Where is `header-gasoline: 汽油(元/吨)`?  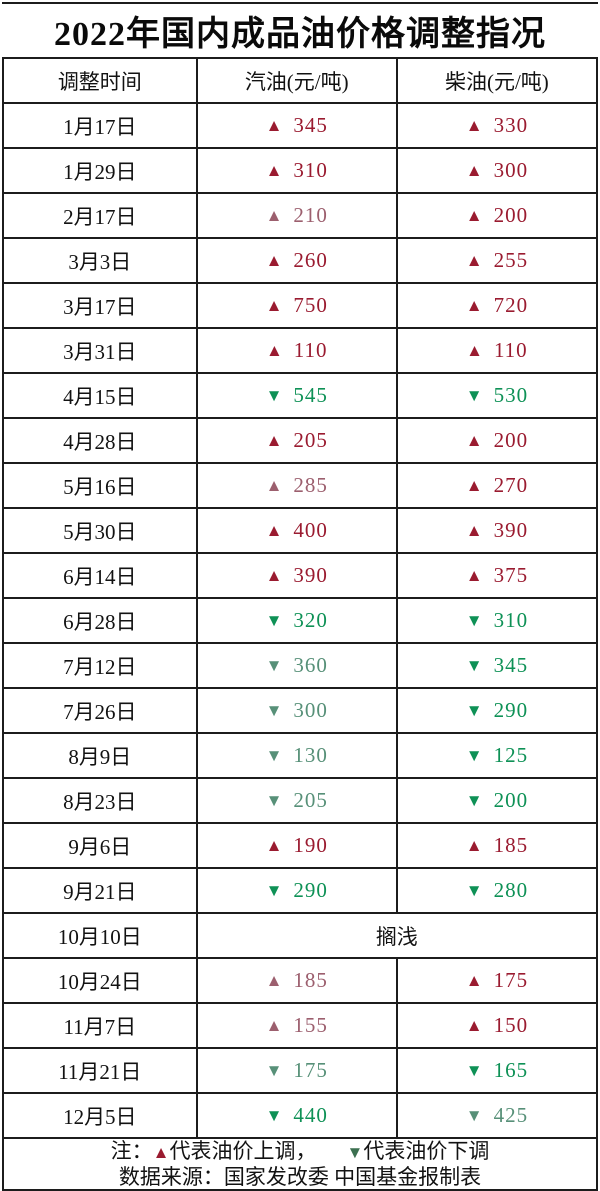 header-gasoline: 汽油(元/吨) is located at coordinates (296, 80).